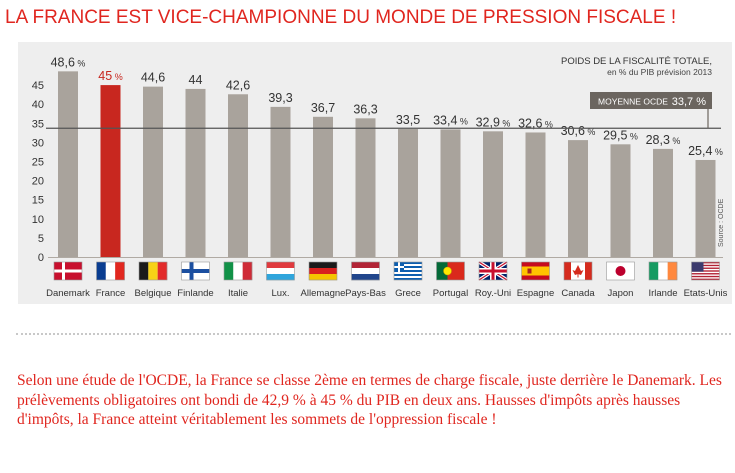 This screenshot has height=473, width=735. What do you see at coordinates (280, 271) in the screenshot?
I see `luxembourg-flag-icon` at bounding box center [280, 271].